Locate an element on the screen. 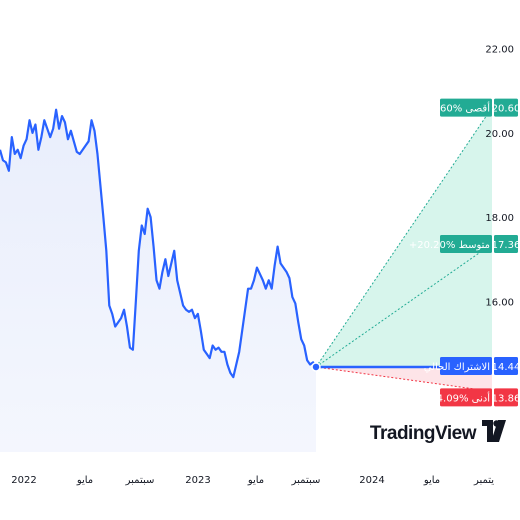 This screenshot has height=520, width=520. last-price-point is located at coordinates (316, 367).